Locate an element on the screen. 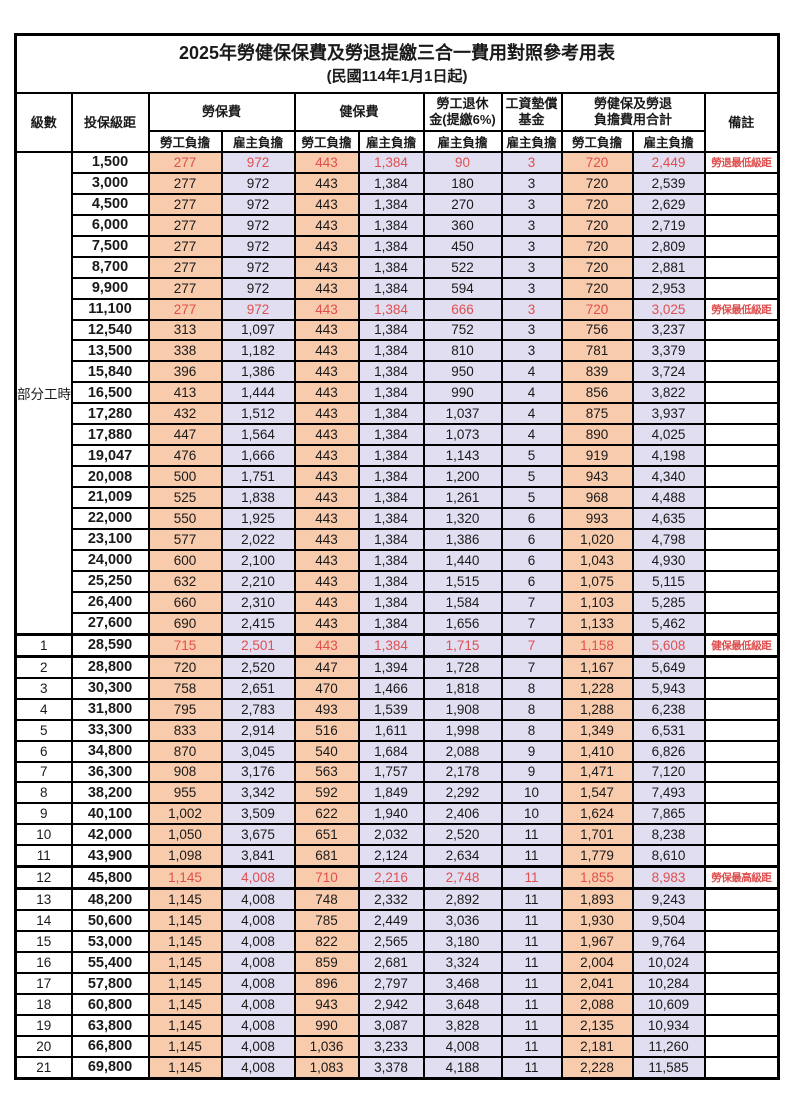  value-cell-total-employer: 2,881 is located at coordinates (668, 267).